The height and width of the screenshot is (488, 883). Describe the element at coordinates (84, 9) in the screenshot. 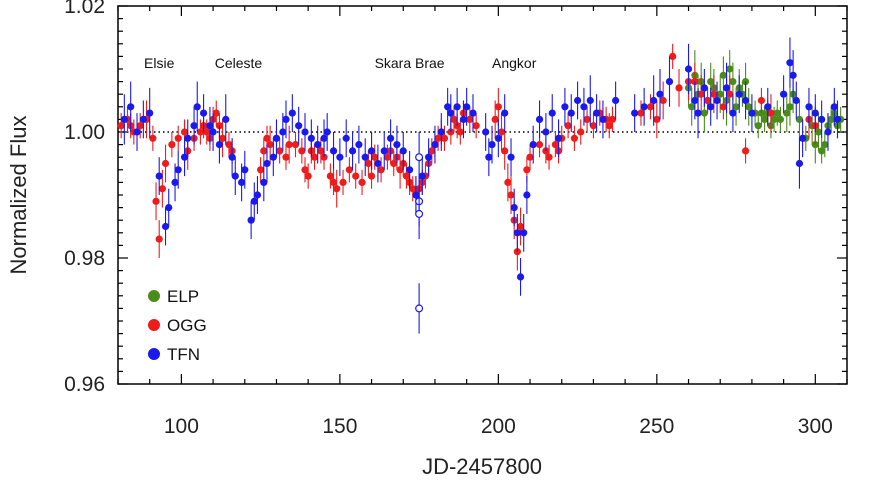

I see `y-tick-label: 1.02` at that location.